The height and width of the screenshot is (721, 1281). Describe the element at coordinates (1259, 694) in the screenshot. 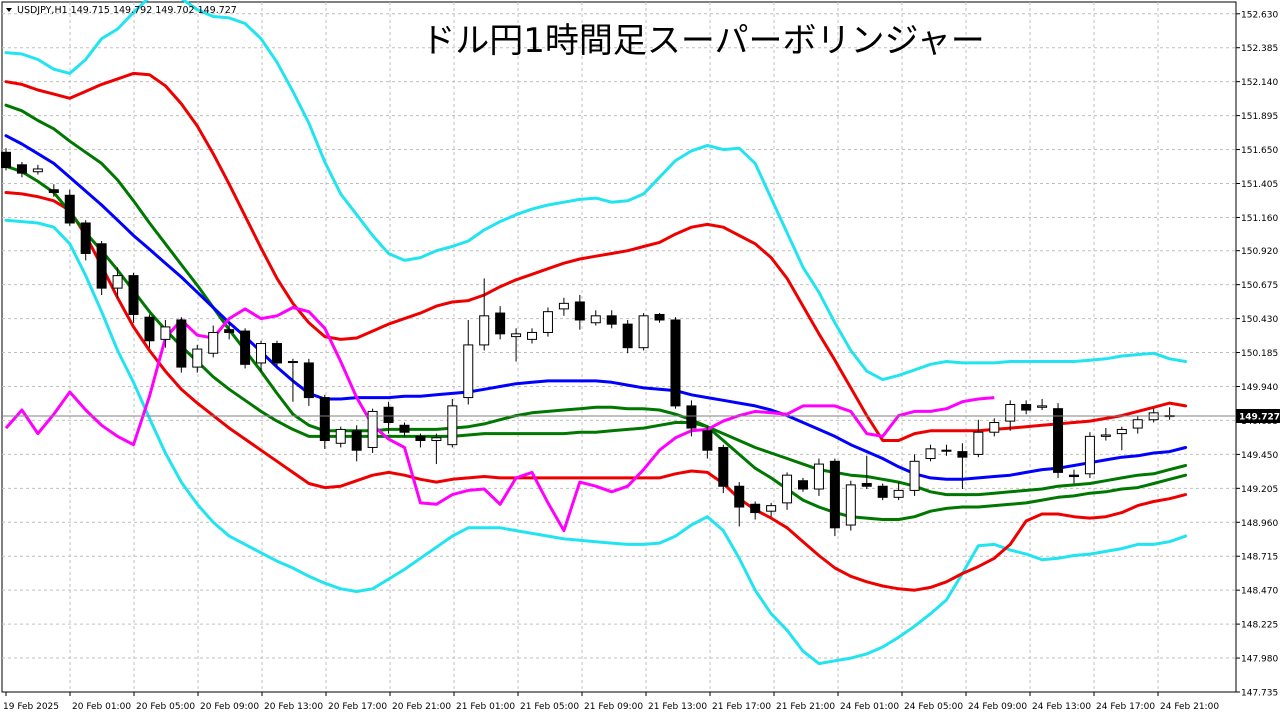

I see `y-tick-label: 147.735` at that location.